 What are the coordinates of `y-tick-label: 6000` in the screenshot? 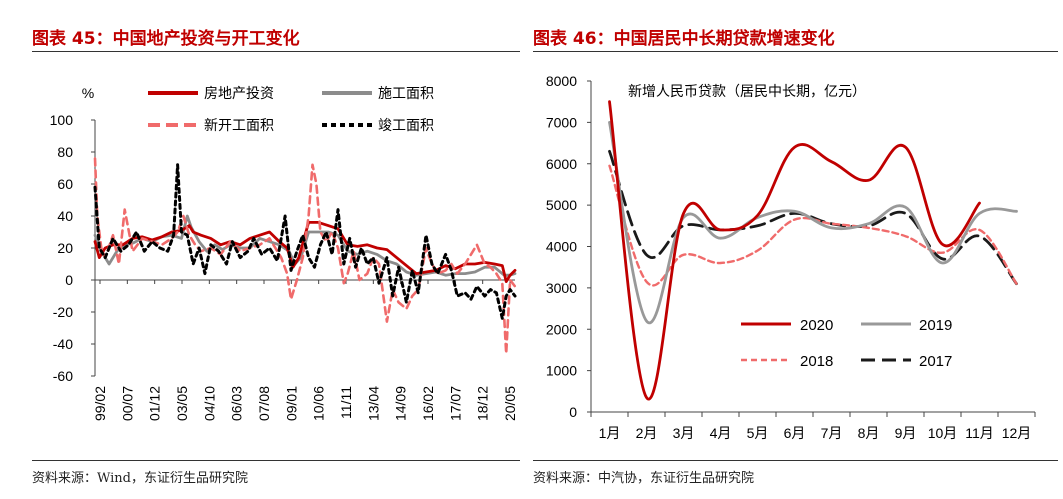 It's located at (561, 164).